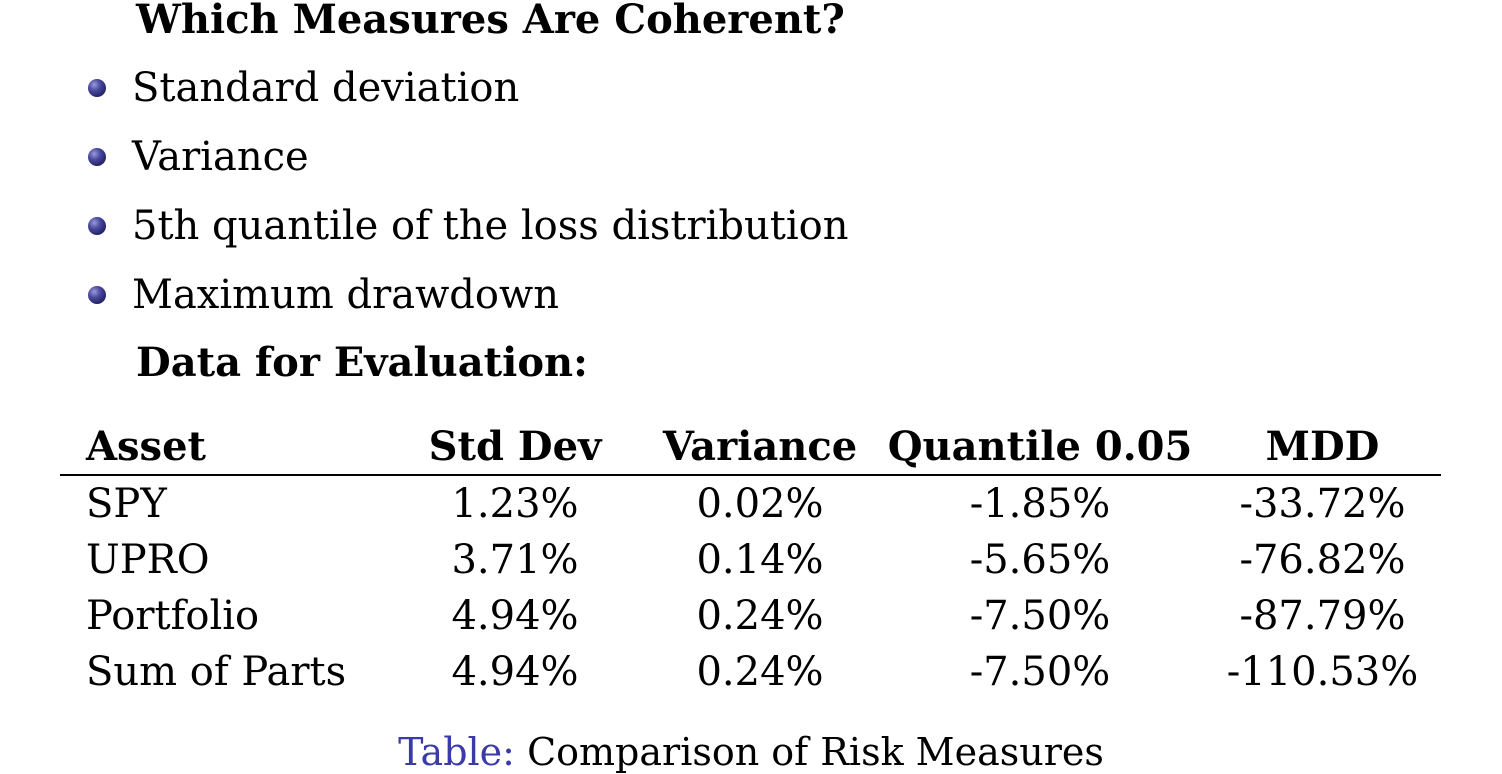 The width and height of the screenshot is (1502, 774). Describe the element at coordinates (760, 446) in the screenshot. I see `header-variance: Variance` at that location.